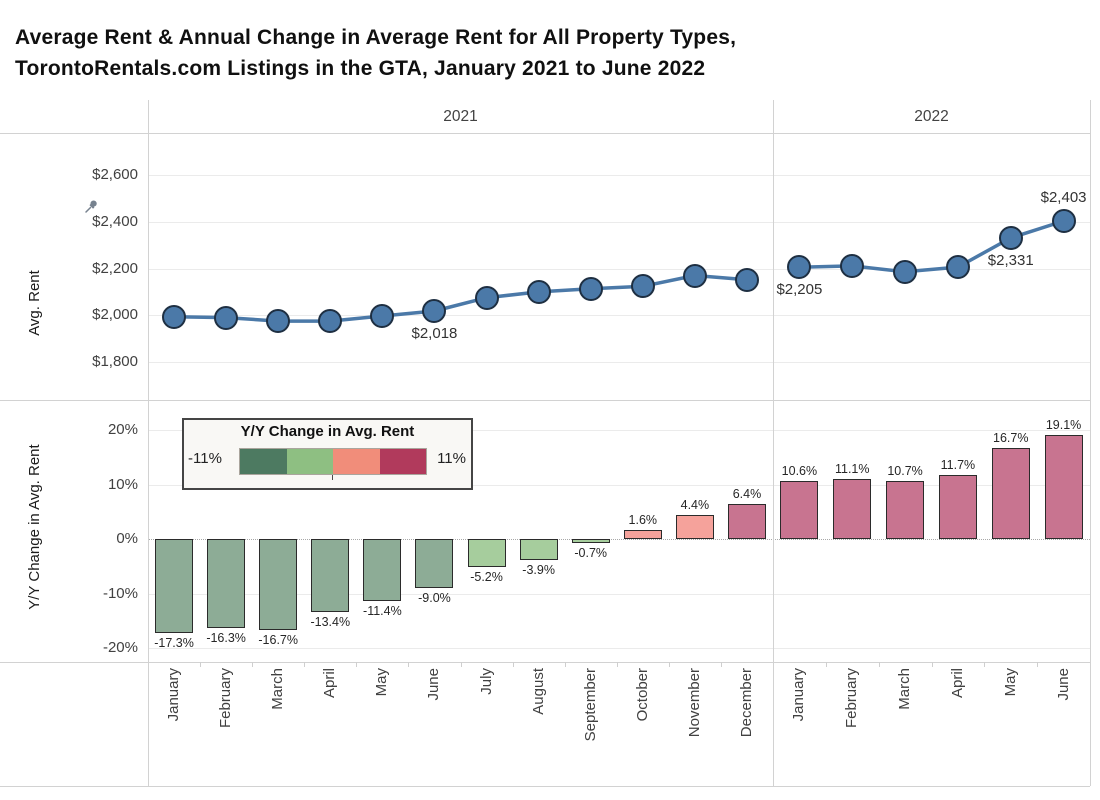  Describe the element at coordinates (460, 298) in the screenshot. I see `rent-line-2021` at that location.